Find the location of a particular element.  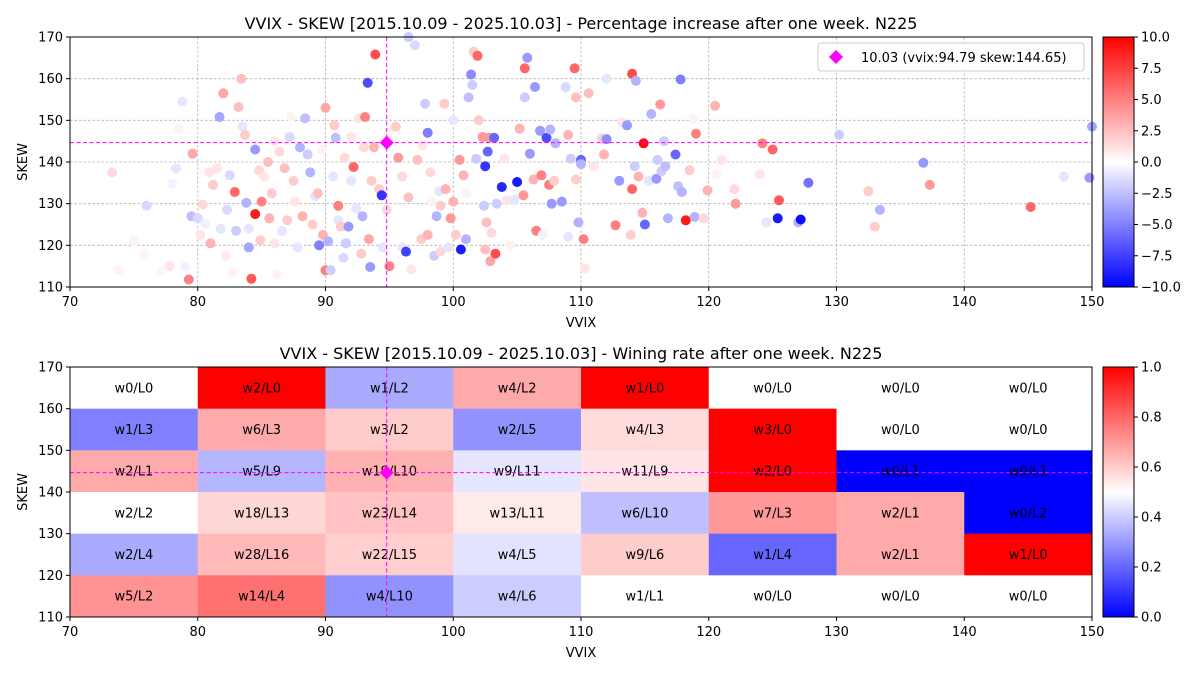

scatter-x-ticks: 70 80 90 100 110 120 130 140 150 is located at coordinates (583, 298).